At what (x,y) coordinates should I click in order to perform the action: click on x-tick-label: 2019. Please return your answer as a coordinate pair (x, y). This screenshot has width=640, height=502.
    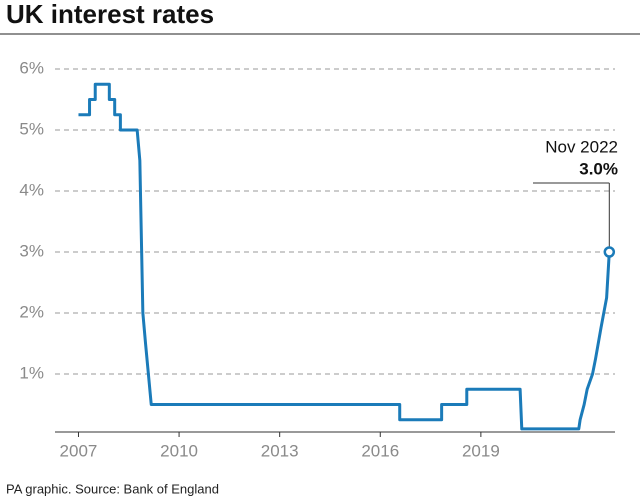
    Looking at the image, I should click on (481, 450).